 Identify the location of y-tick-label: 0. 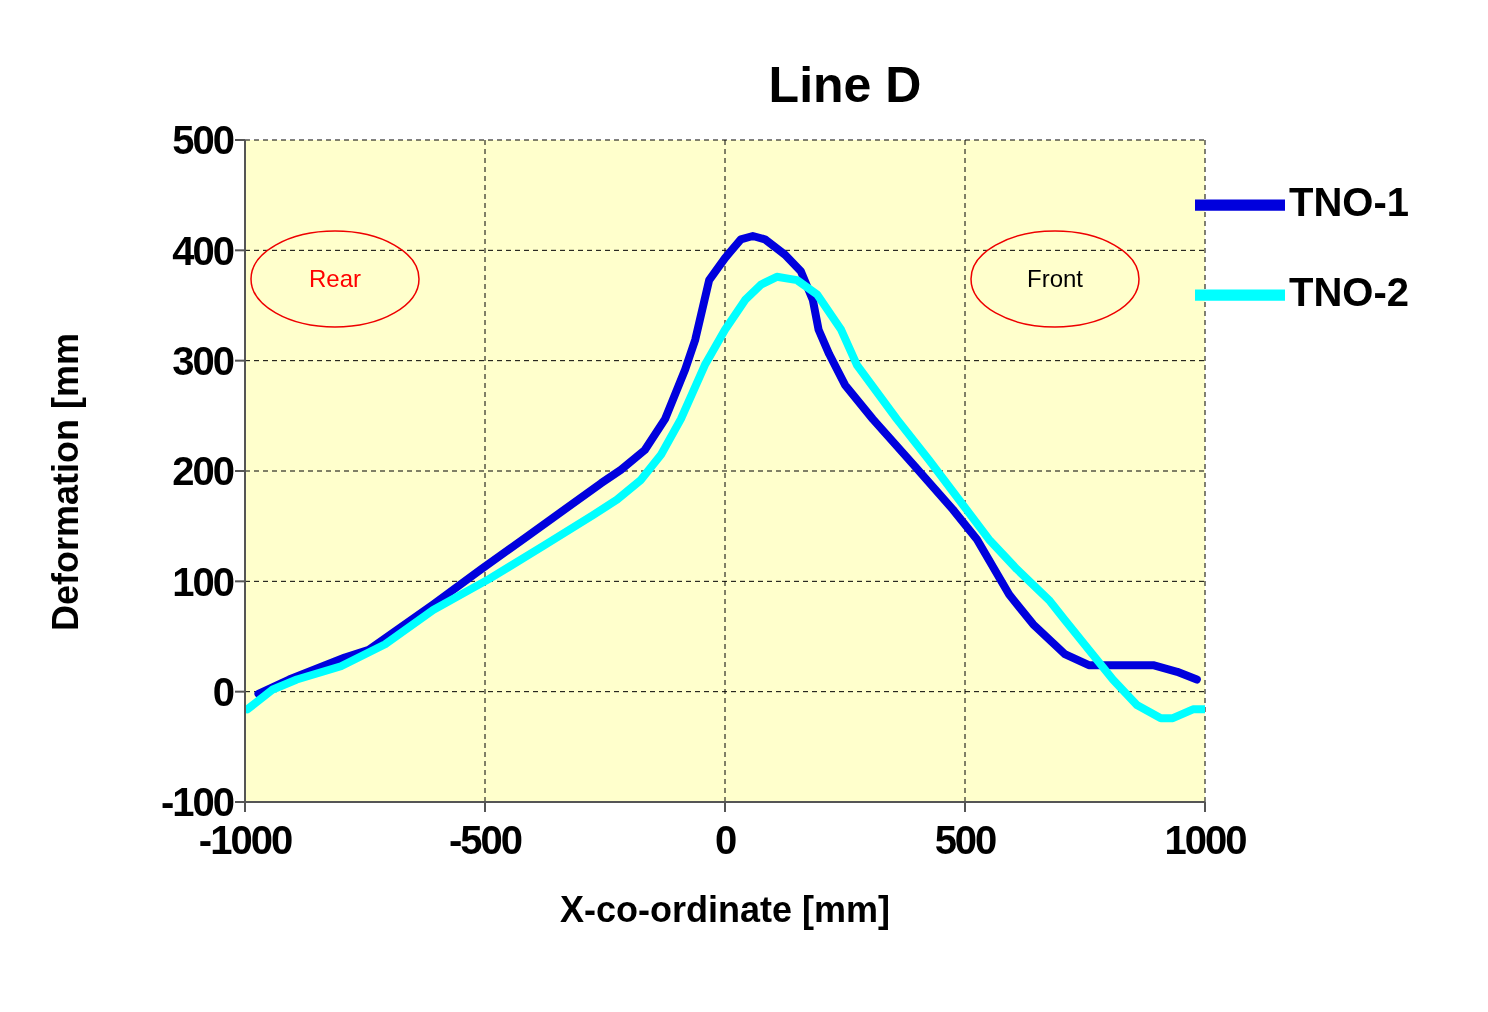
(223, 691).